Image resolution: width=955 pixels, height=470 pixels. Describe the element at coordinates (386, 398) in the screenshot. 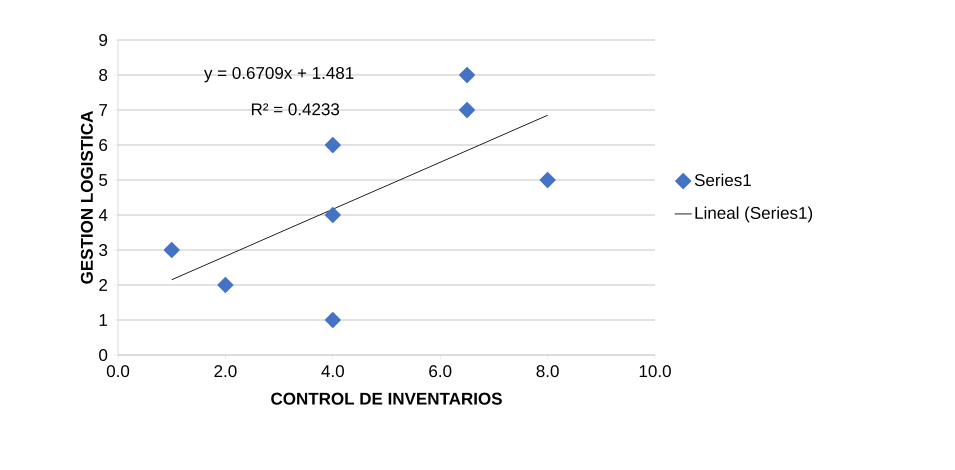

I see `x-axis-title: CONTROL DE INVENTARIOS` at that location.